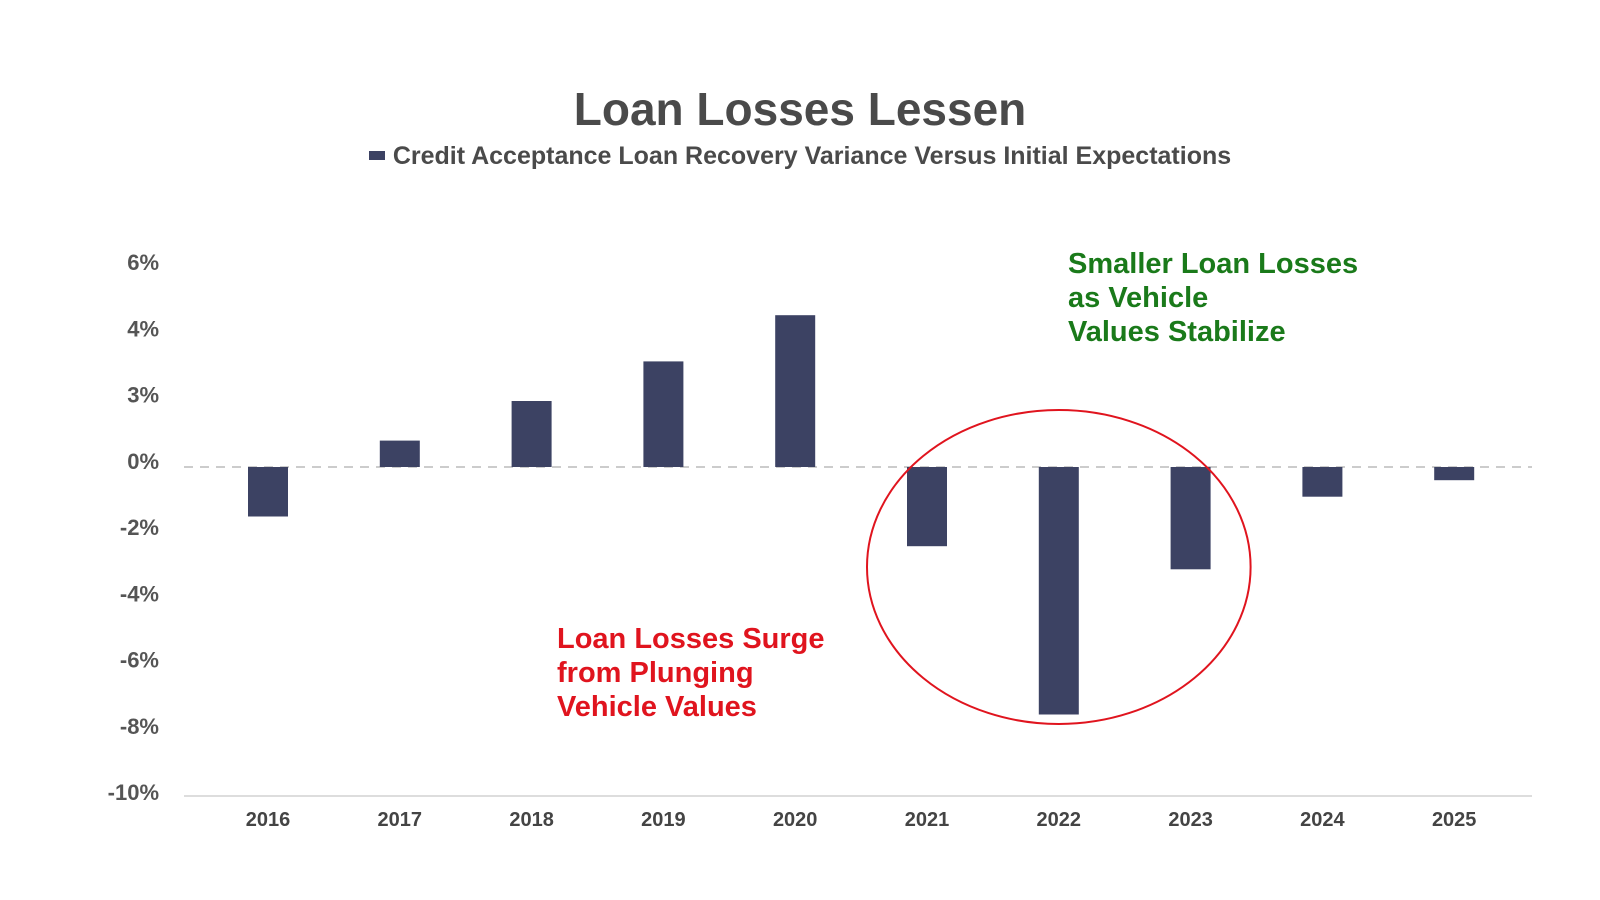 The image size is (1600, 900). Describe the element at coordinates (1322, 820) in the screenshot. I see `x-tick-label: 2024` at that location.